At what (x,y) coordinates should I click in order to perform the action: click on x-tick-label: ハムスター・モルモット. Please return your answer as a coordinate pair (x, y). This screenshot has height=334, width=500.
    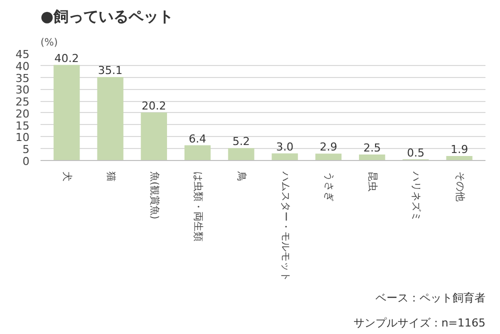
    Looking at the image, I should click on (284, 226).